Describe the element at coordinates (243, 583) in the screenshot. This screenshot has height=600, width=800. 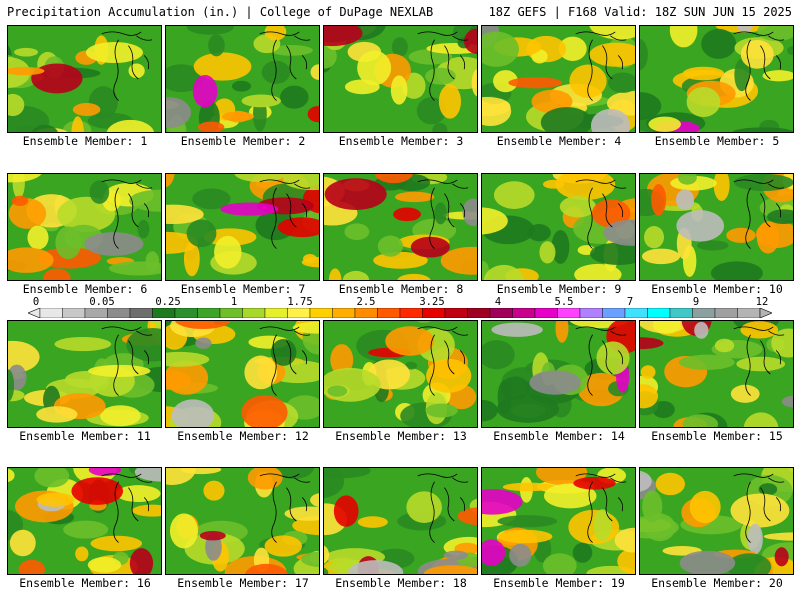
I see `ensemble-member-label: Ensemble Member: 17` at that location.